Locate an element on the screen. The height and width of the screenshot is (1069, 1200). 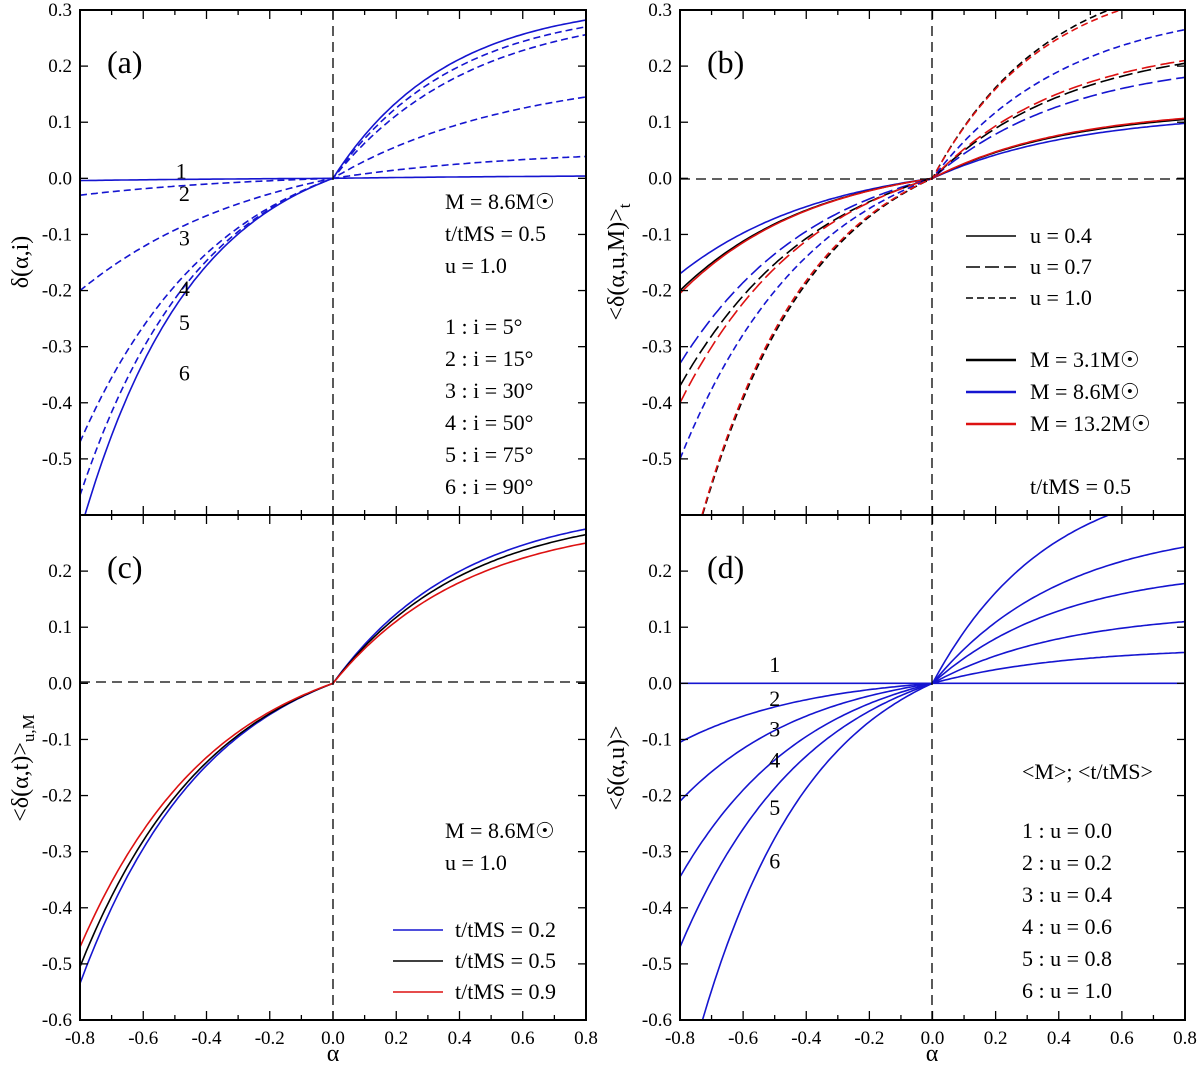
panel-d-xtick-label: -0.4 is located at coordinates (806, 1038).